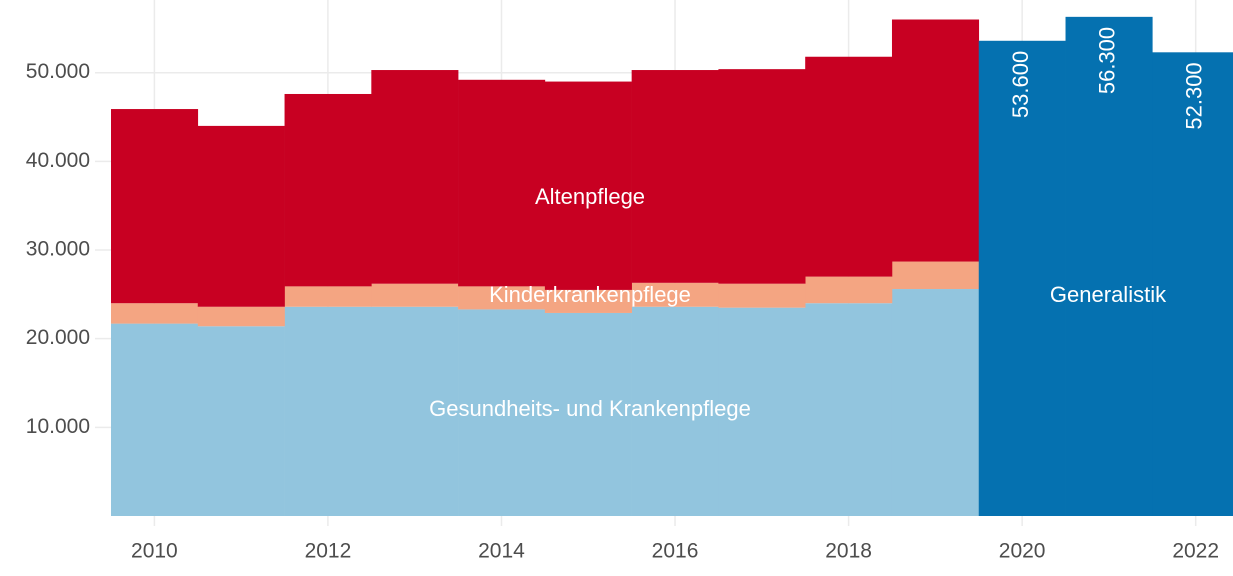 The height and width of the screenshot is (576, 1233). Describe the element at coordinates (154, 551) in the screenshot. I see `x-tick-label: 2010` at that location.